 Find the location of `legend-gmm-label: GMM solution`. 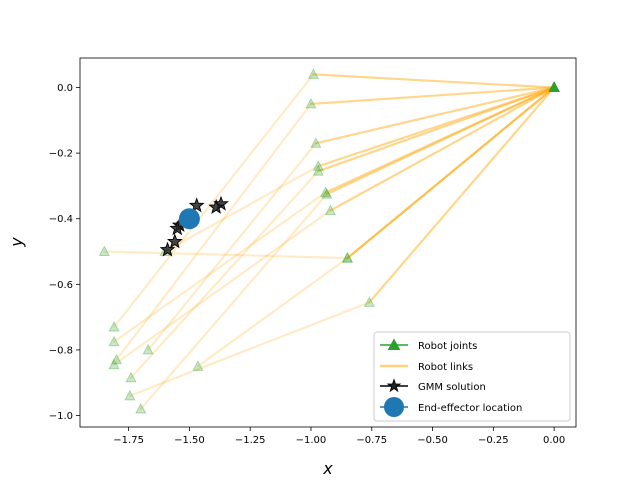

legend-gmm-label: GMM solution is located at coordinates (452, 387).